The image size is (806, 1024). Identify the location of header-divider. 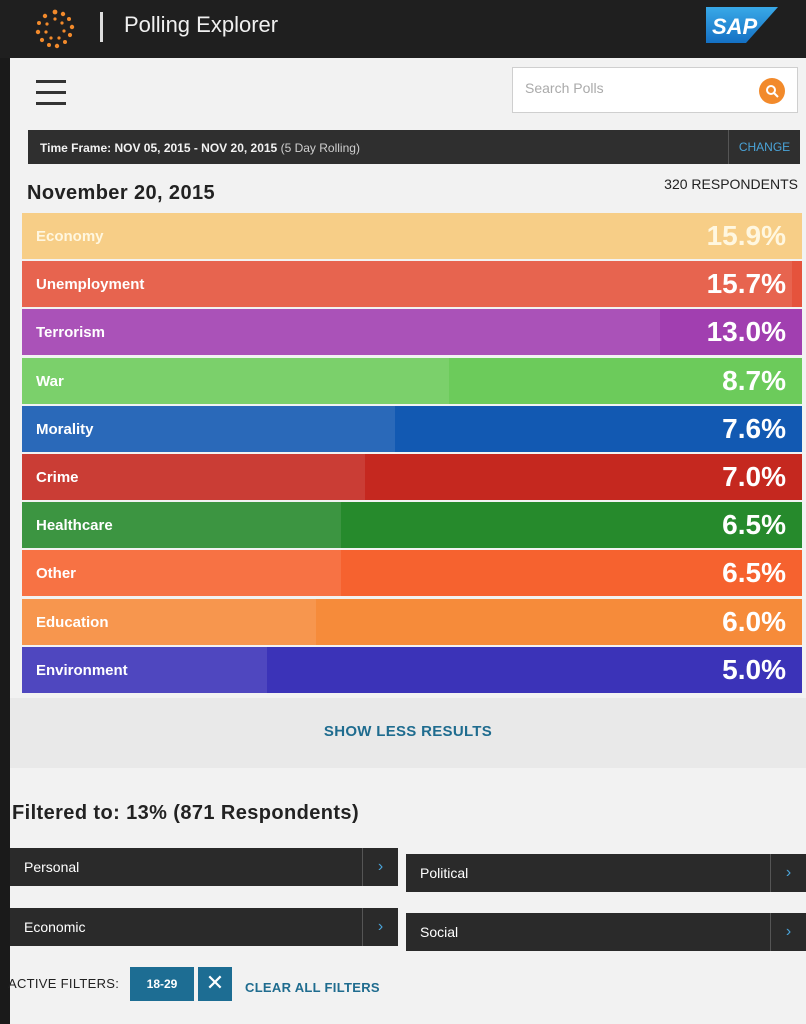
(101, 27).